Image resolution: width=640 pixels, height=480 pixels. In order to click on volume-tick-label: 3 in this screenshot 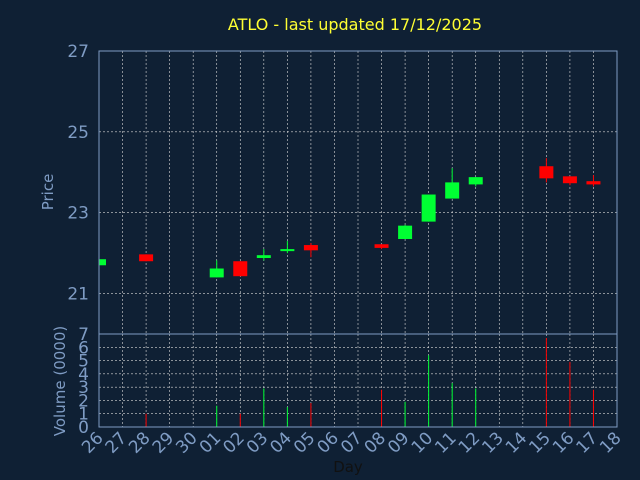, I will do `click(83, 388)`.